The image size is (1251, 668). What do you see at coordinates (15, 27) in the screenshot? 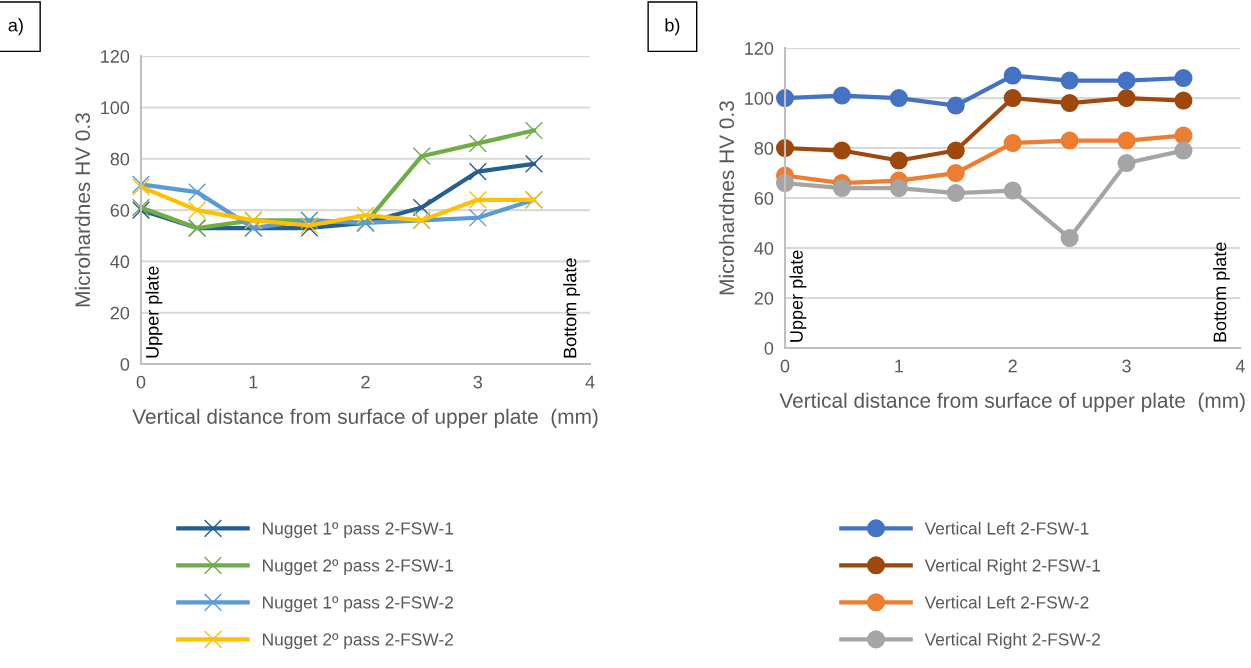
I see `text: a)` at bounding box center [15, 27].